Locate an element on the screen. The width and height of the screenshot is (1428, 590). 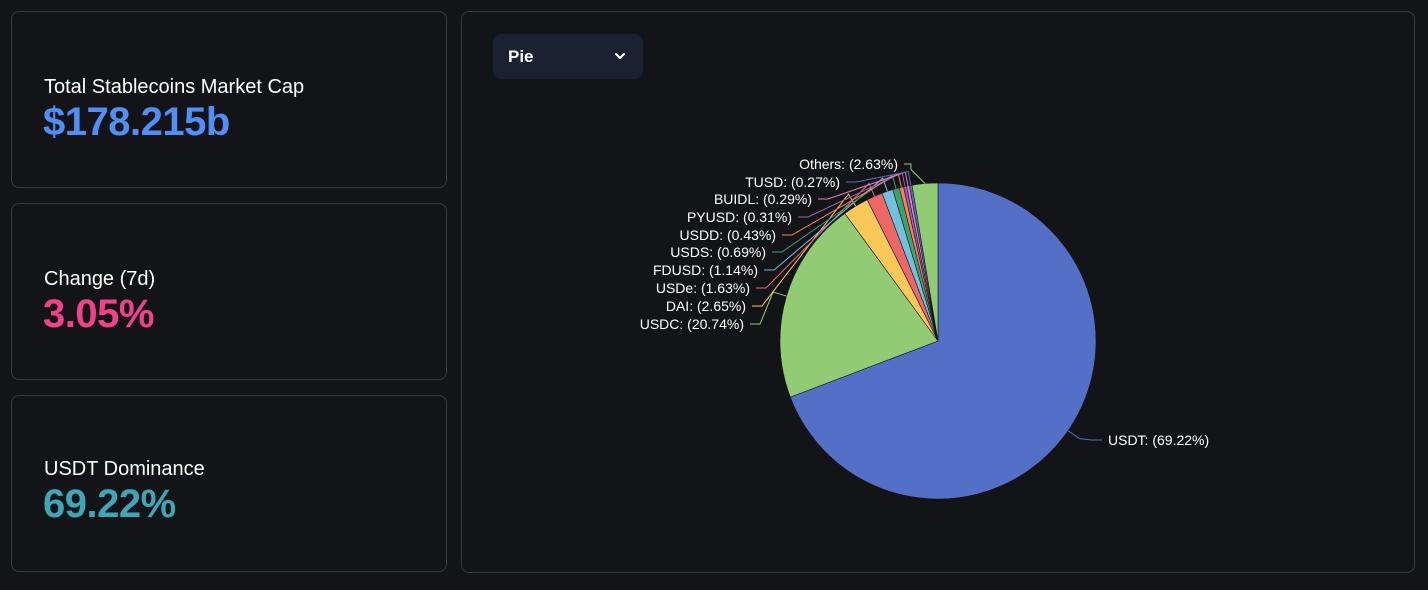
leader-line-tusd is located at coordinates (879, 178).